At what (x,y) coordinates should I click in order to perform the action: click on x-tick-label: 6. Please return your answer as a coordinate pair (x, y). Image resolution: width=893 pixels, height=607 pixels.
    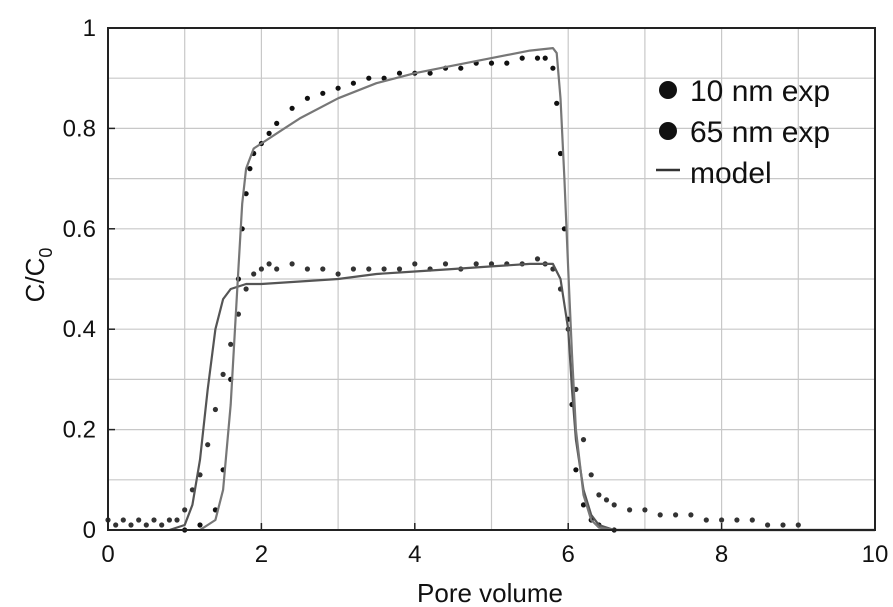
    Looking at the image, I should click on (568, 554).